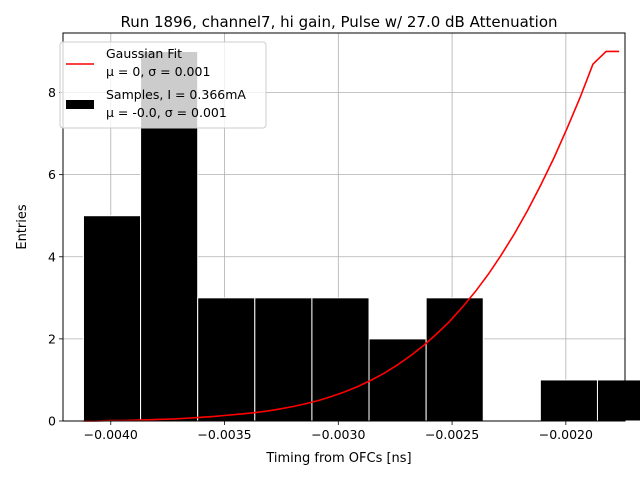 The height and width of the screenshot is (480, 640). I want to click on x-tick-label: −0.0020, so click(566, 434).